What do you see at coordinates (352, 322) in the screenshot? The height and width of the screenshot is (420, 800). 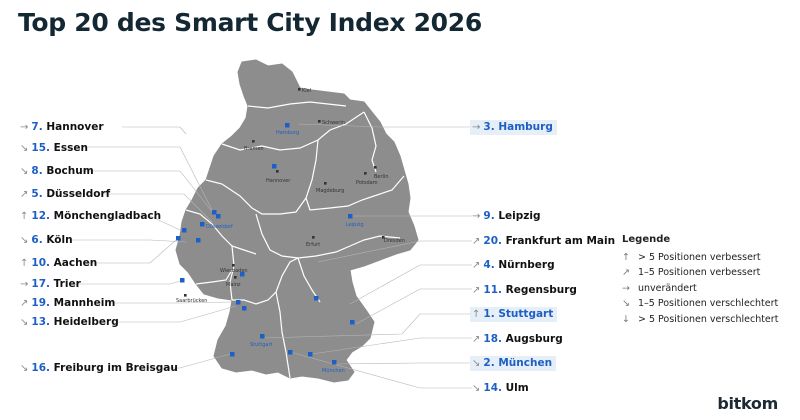 I see `marker-regensburg` at bounding box center [352, 322].